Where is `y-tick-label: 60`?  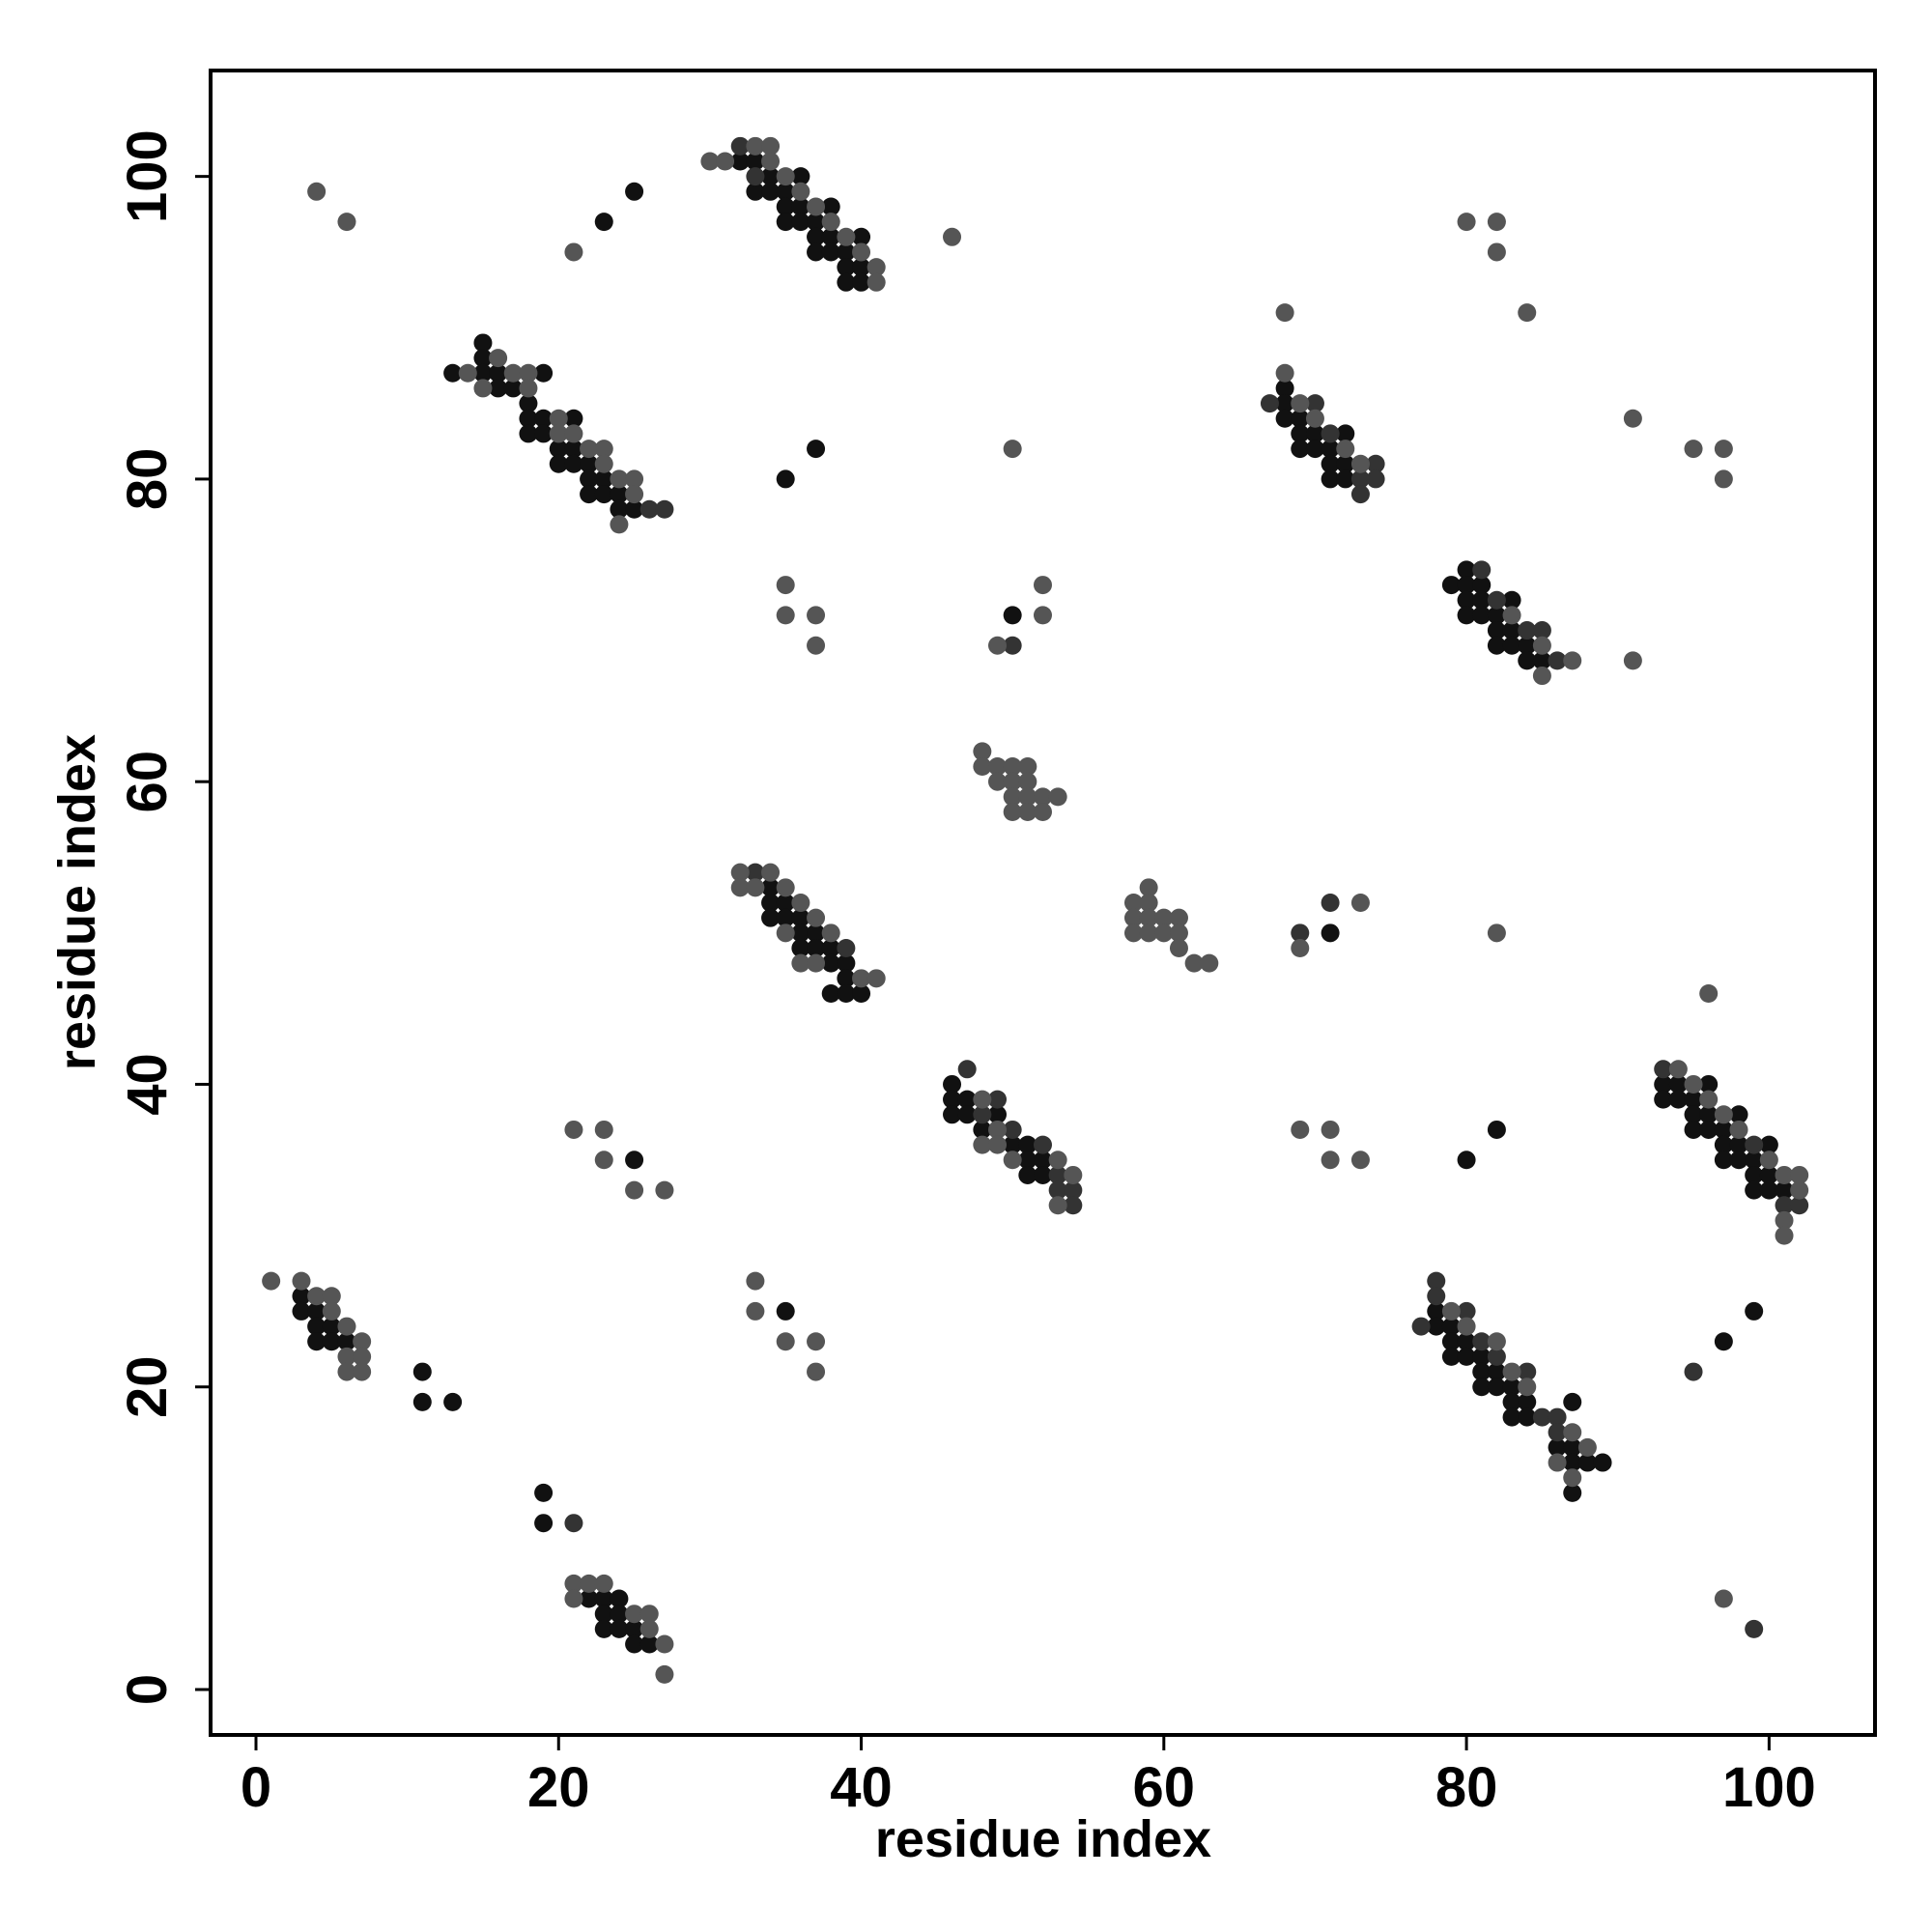
y-tick-label: 60 is located at coordinates (147, 782).